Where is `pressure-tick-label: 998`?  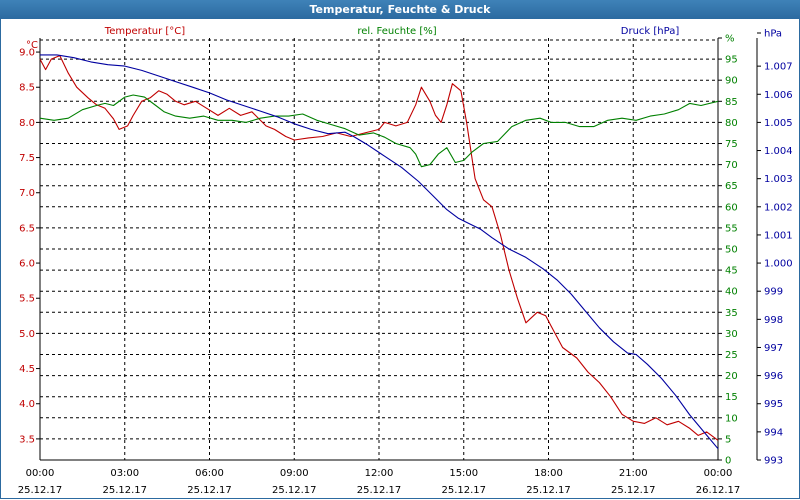 pressure-tick-label: 998 is located at coordinates (773, 320).